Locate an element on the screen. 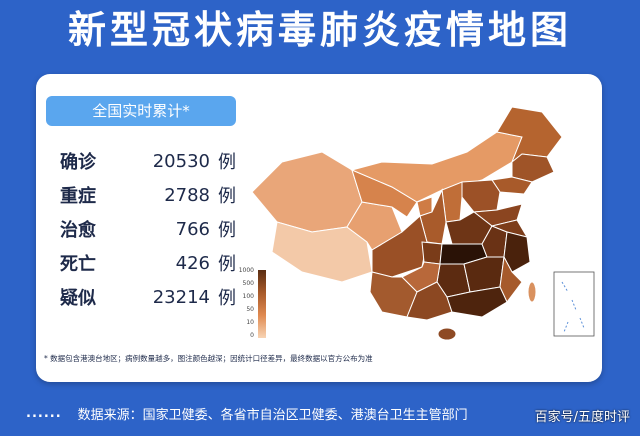 Image resolution: width=640 pixels, height=436 pixels. legend-tick: 10 is located at coordinates (250, 322).